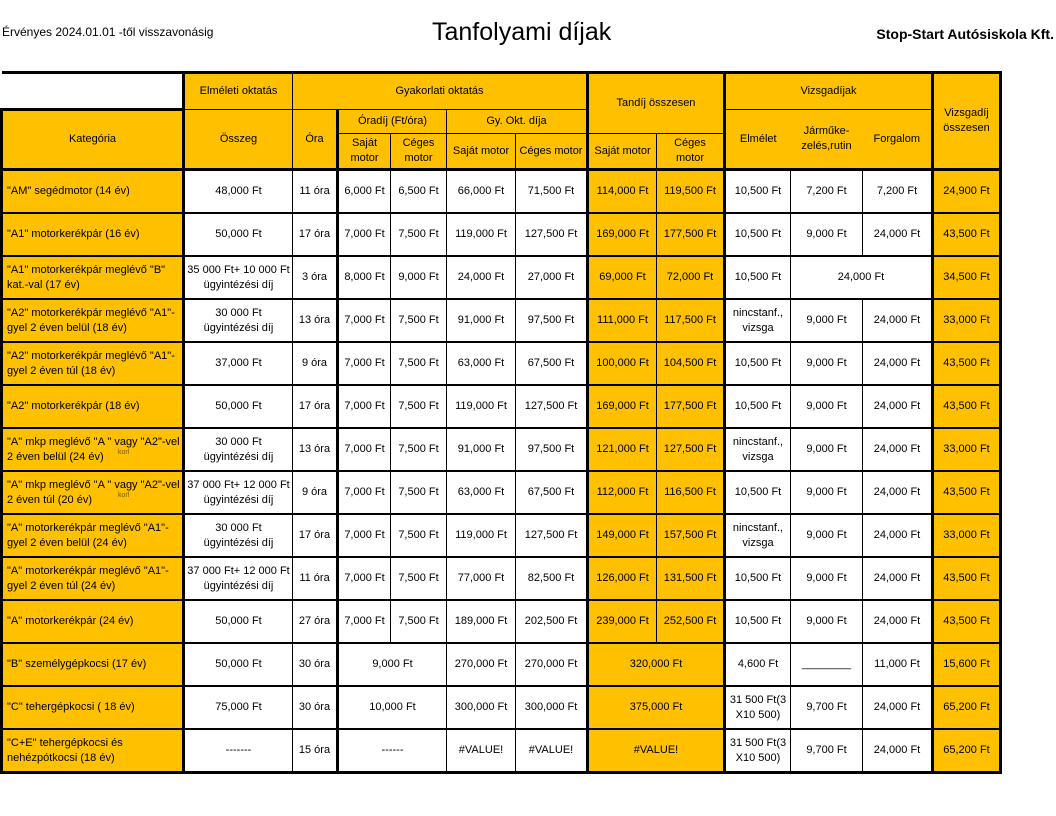 The width and height of the screenshot is (1056, 816). Describe the element at coordinates (551, 707) in the screenshot. I see `practice-company-text: 300,000 Ft` at that location.